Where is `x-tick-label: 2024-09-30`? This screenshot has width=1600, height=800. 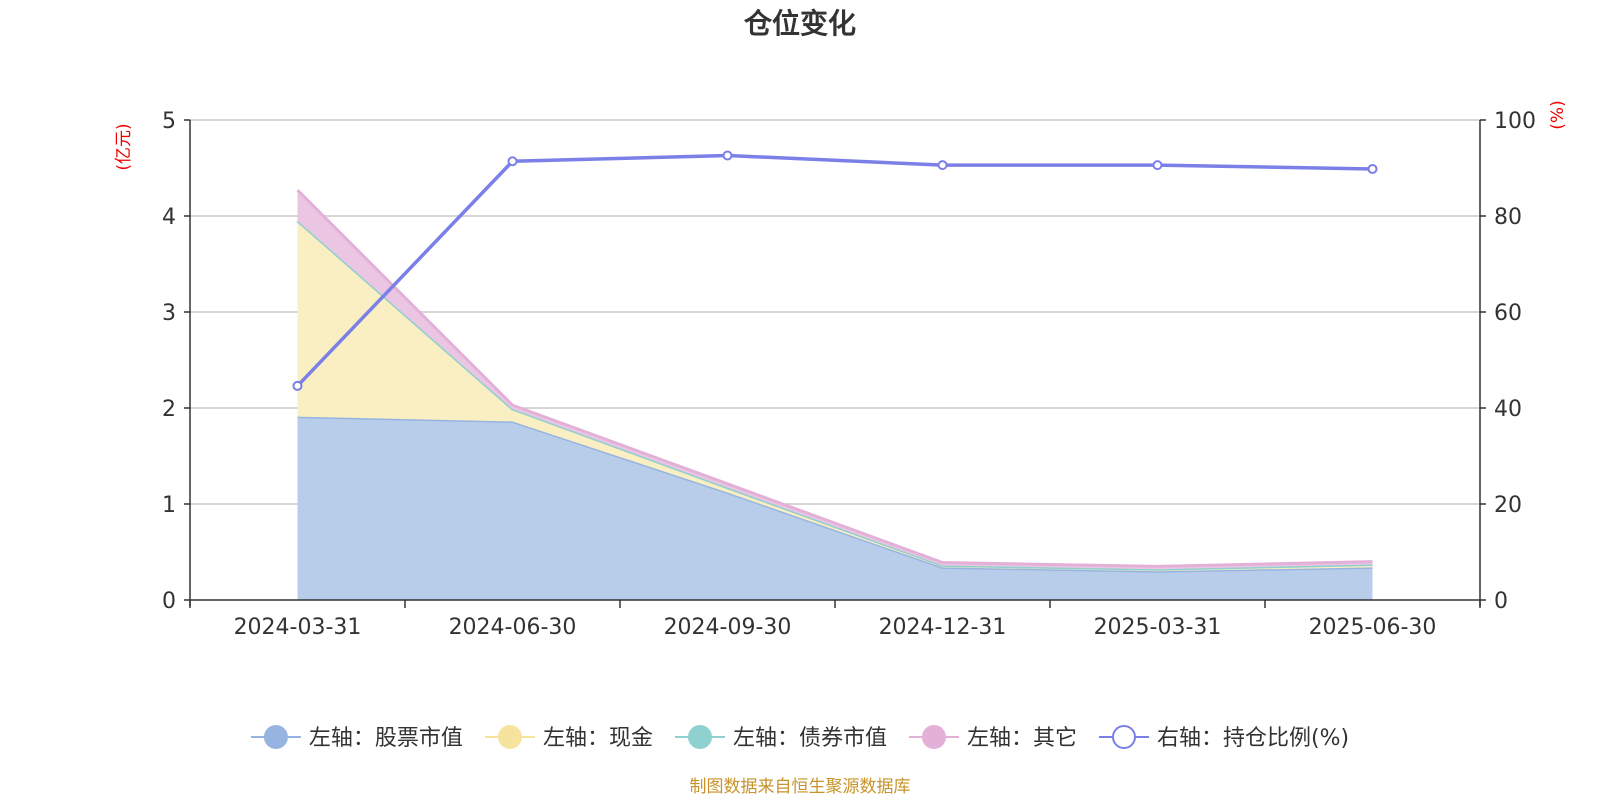
x-tick-label: 2024-09-30 is located at coordinates (728, 627).